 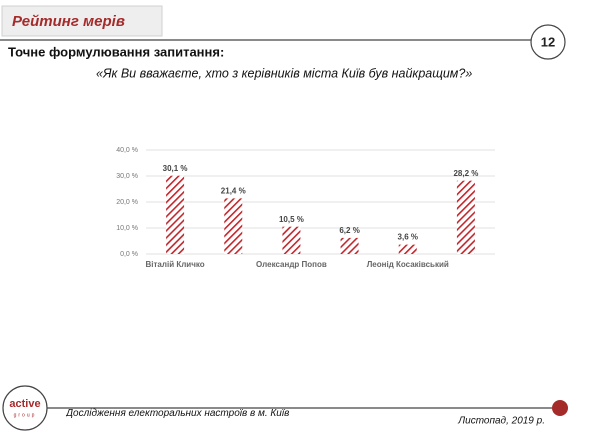 I want to click on value-label: 30,1 %, so click(x=175, y=168).